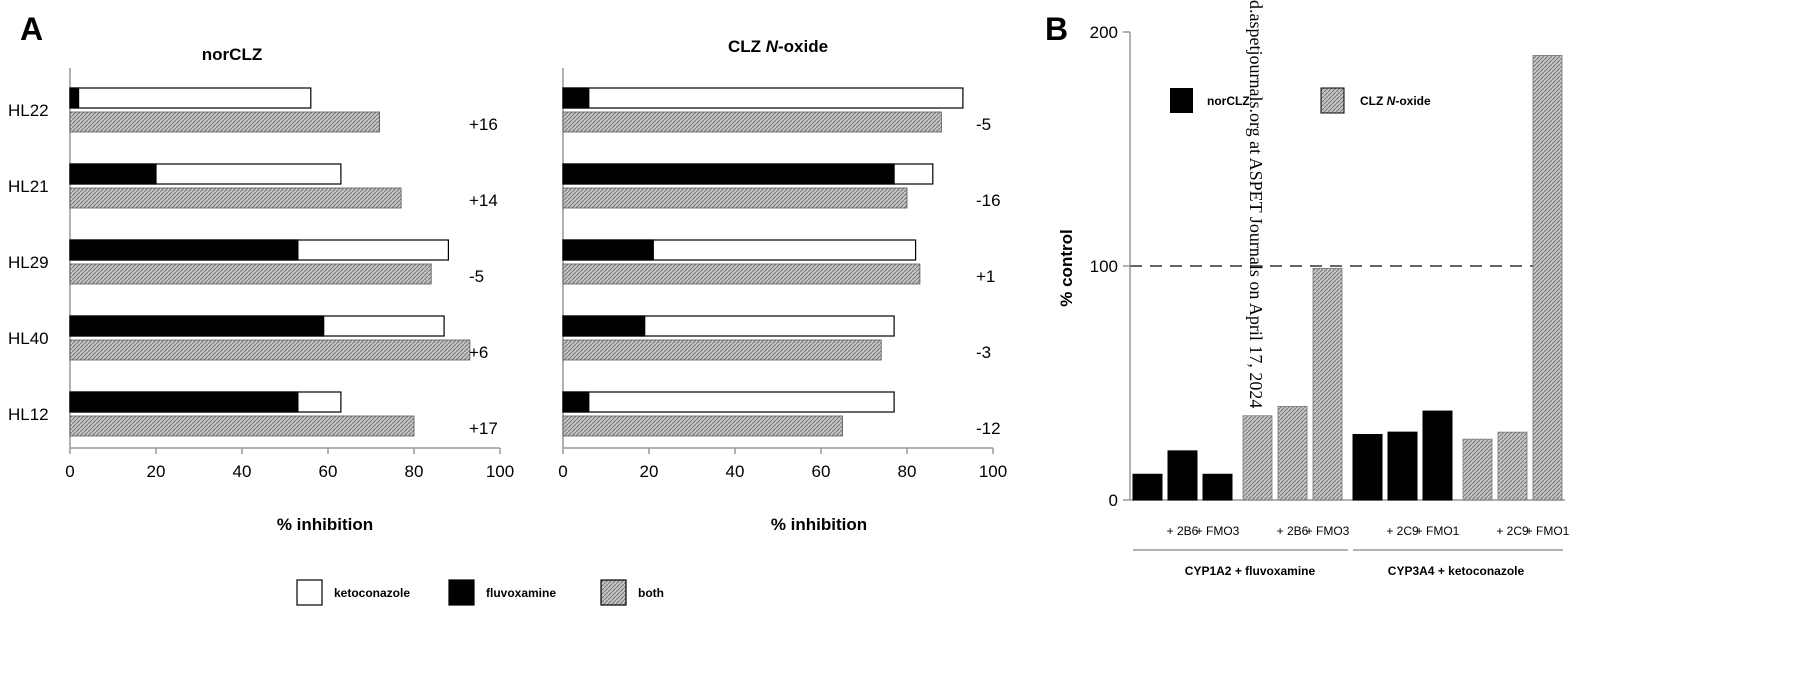 Image resolution: width=1807 pixels, height=696 pixels. I want to click on panel-a-legend: ketoconazole fluvoxamine both, so click(480, 592).